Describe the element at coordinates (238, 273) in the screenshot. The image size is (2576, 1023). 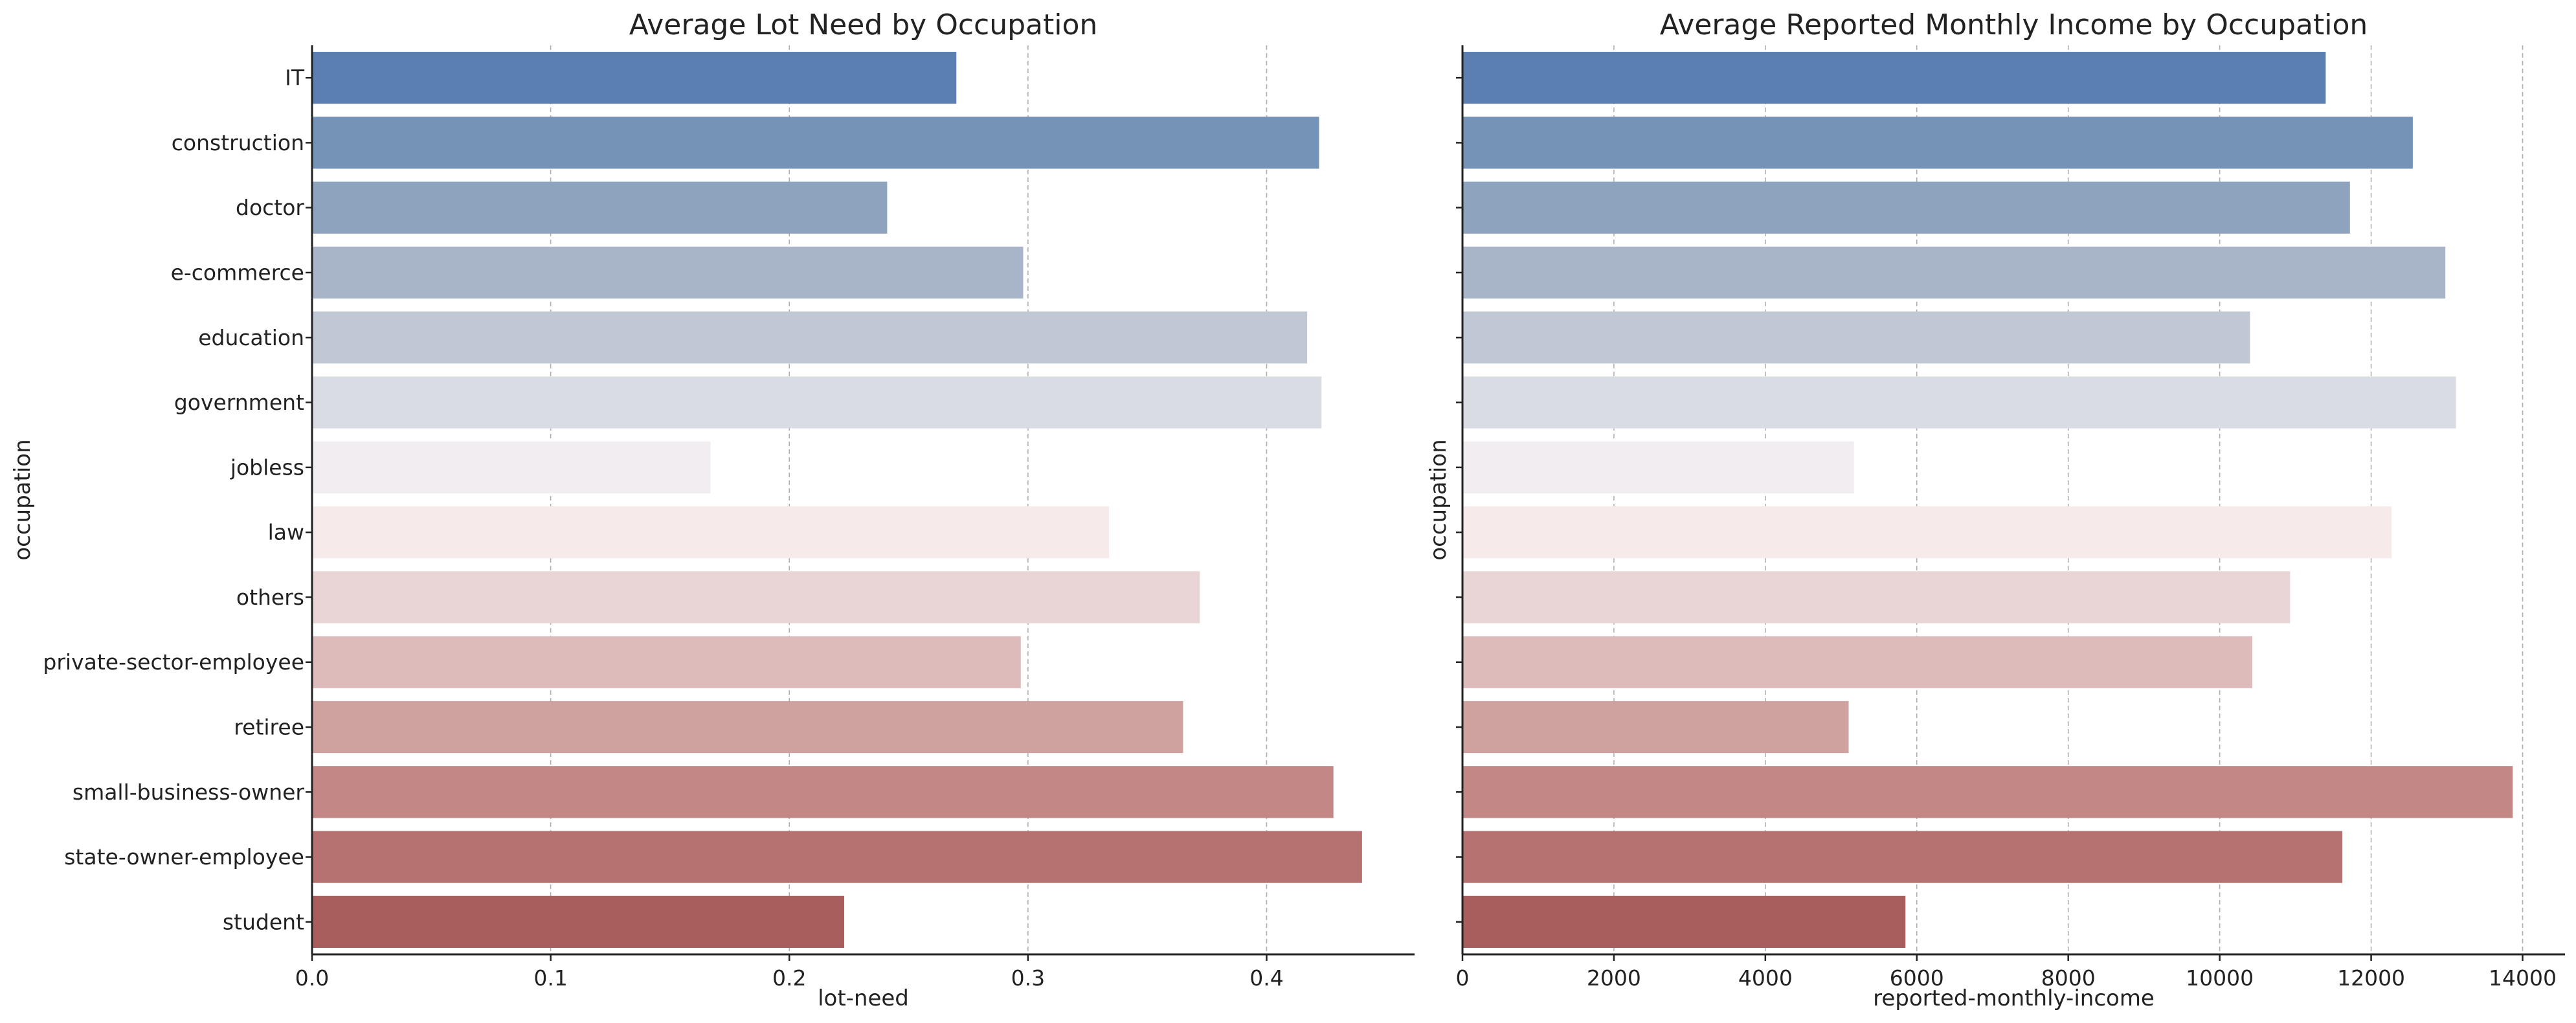
I see `y-tick-label: e-commerce` at that location.